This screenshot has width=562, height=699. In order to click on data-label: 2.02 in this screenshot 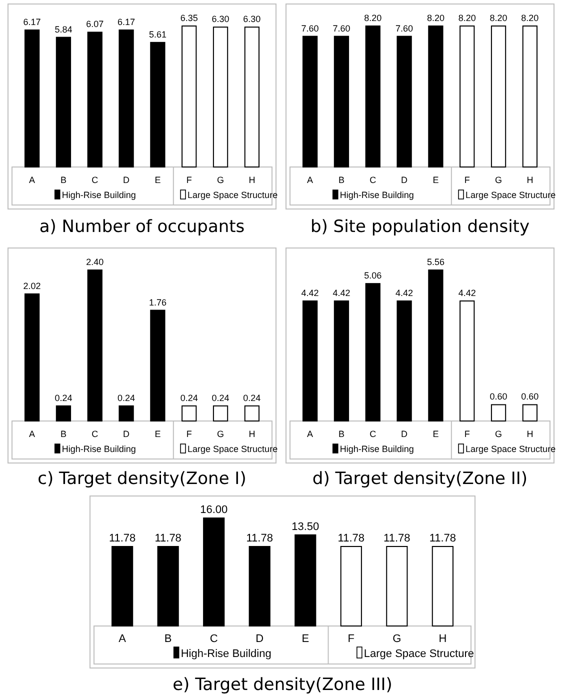, I will do `click(32, 285)`.